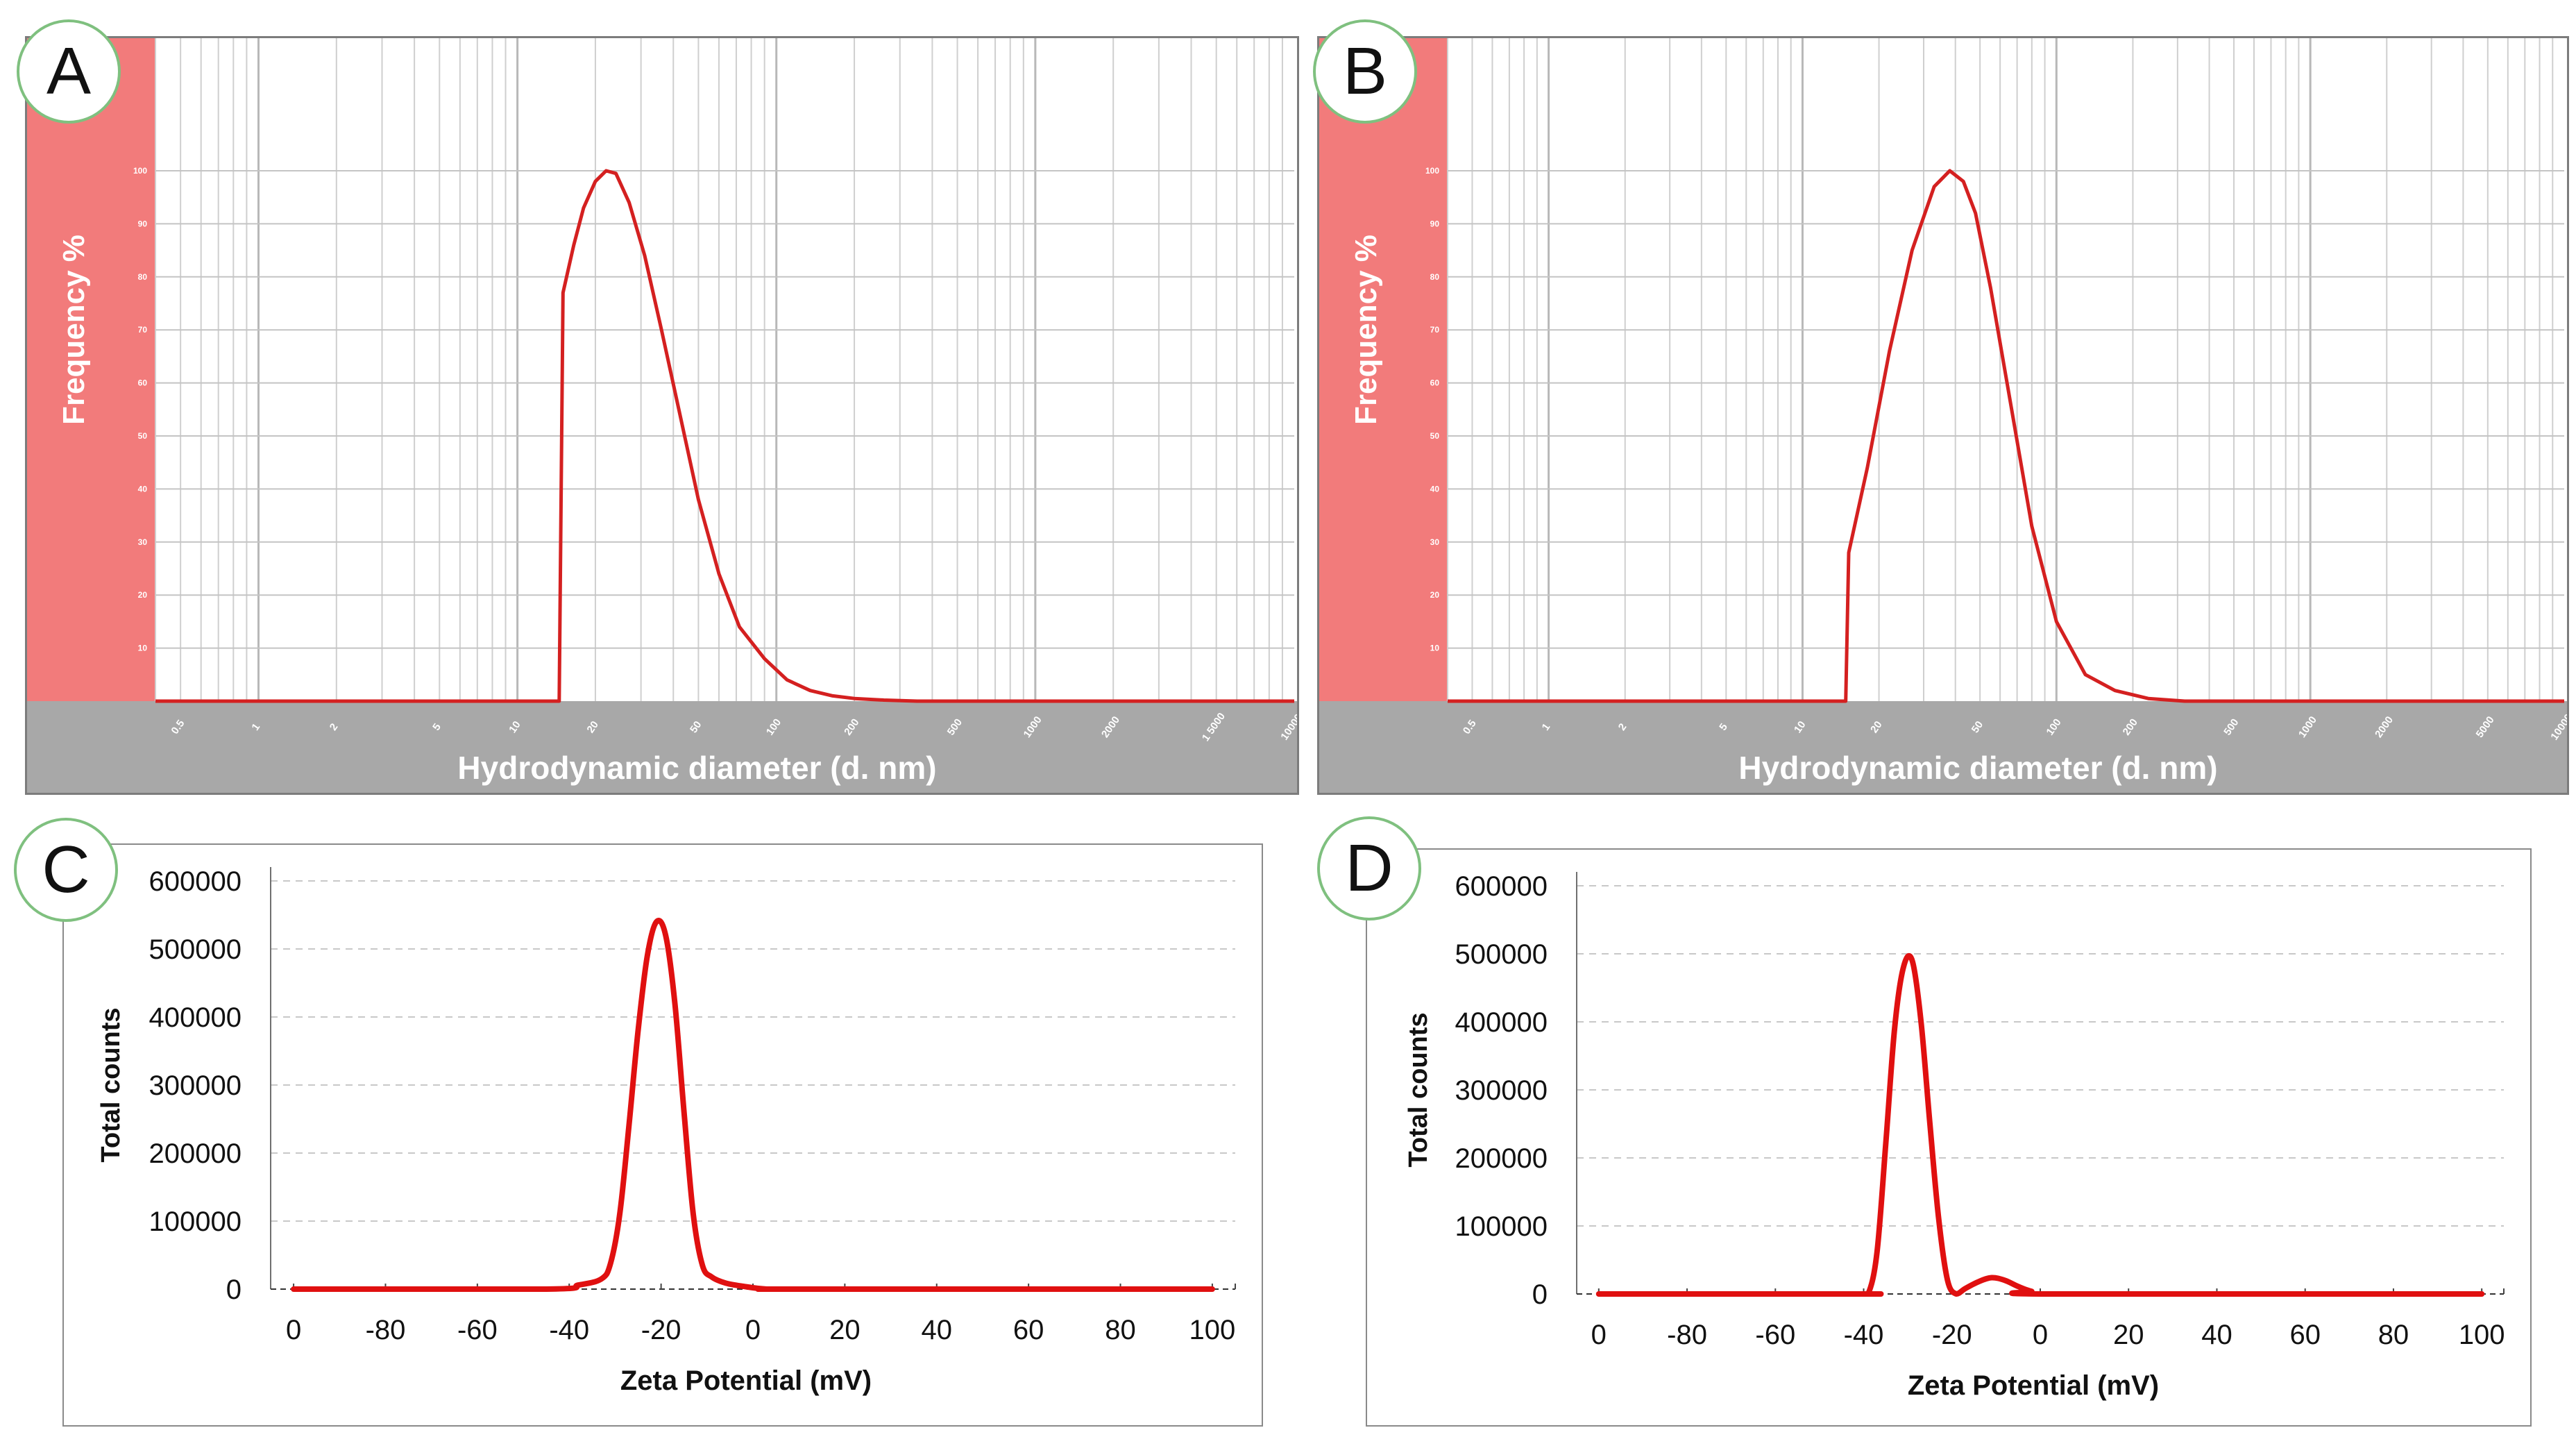  I want to click on panel-label-d: D, so click(1369, 868).